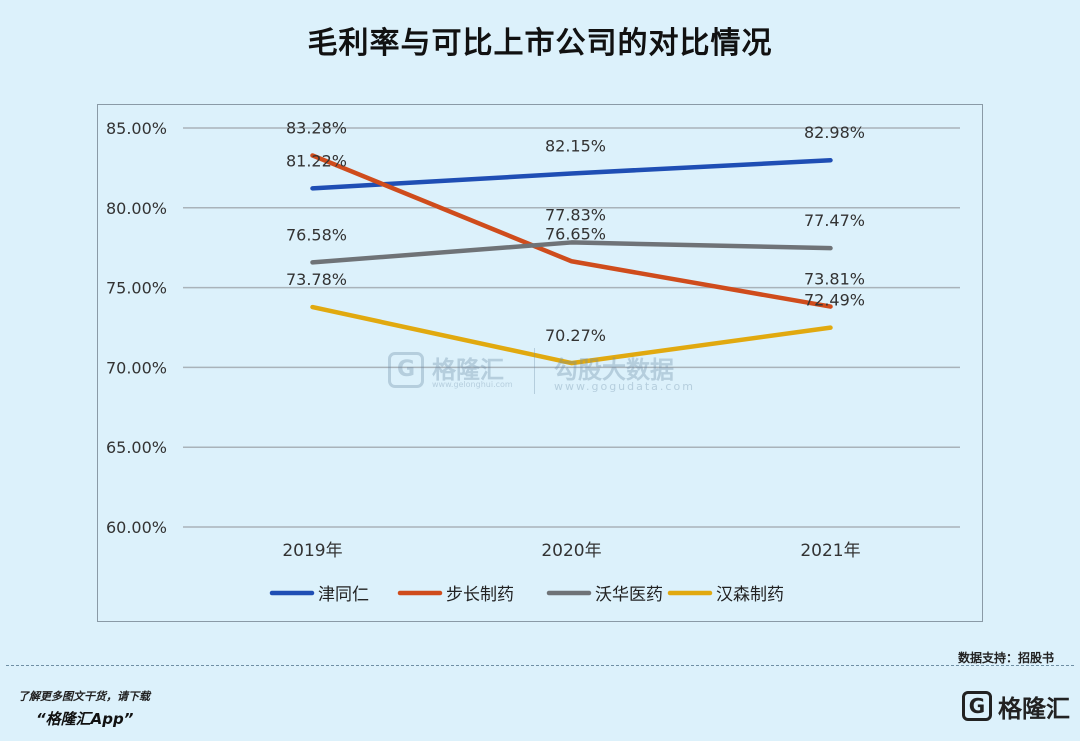  Describe the element at coordinates (136, 527) in the screenshot. I see `y-tick-label: 60.00%` at that location.